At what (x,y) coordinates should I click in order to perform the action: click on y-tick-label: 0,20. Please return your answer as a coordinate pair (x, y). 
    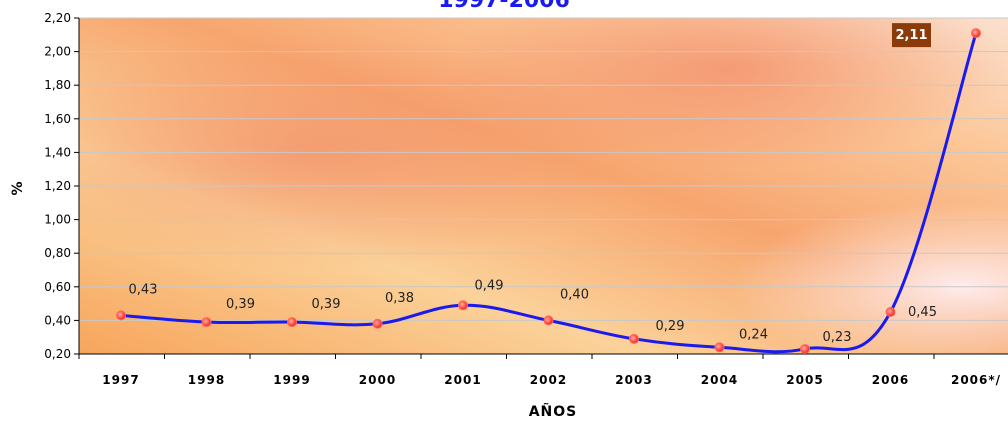
    Looking at the image, I should click on (57, 354).